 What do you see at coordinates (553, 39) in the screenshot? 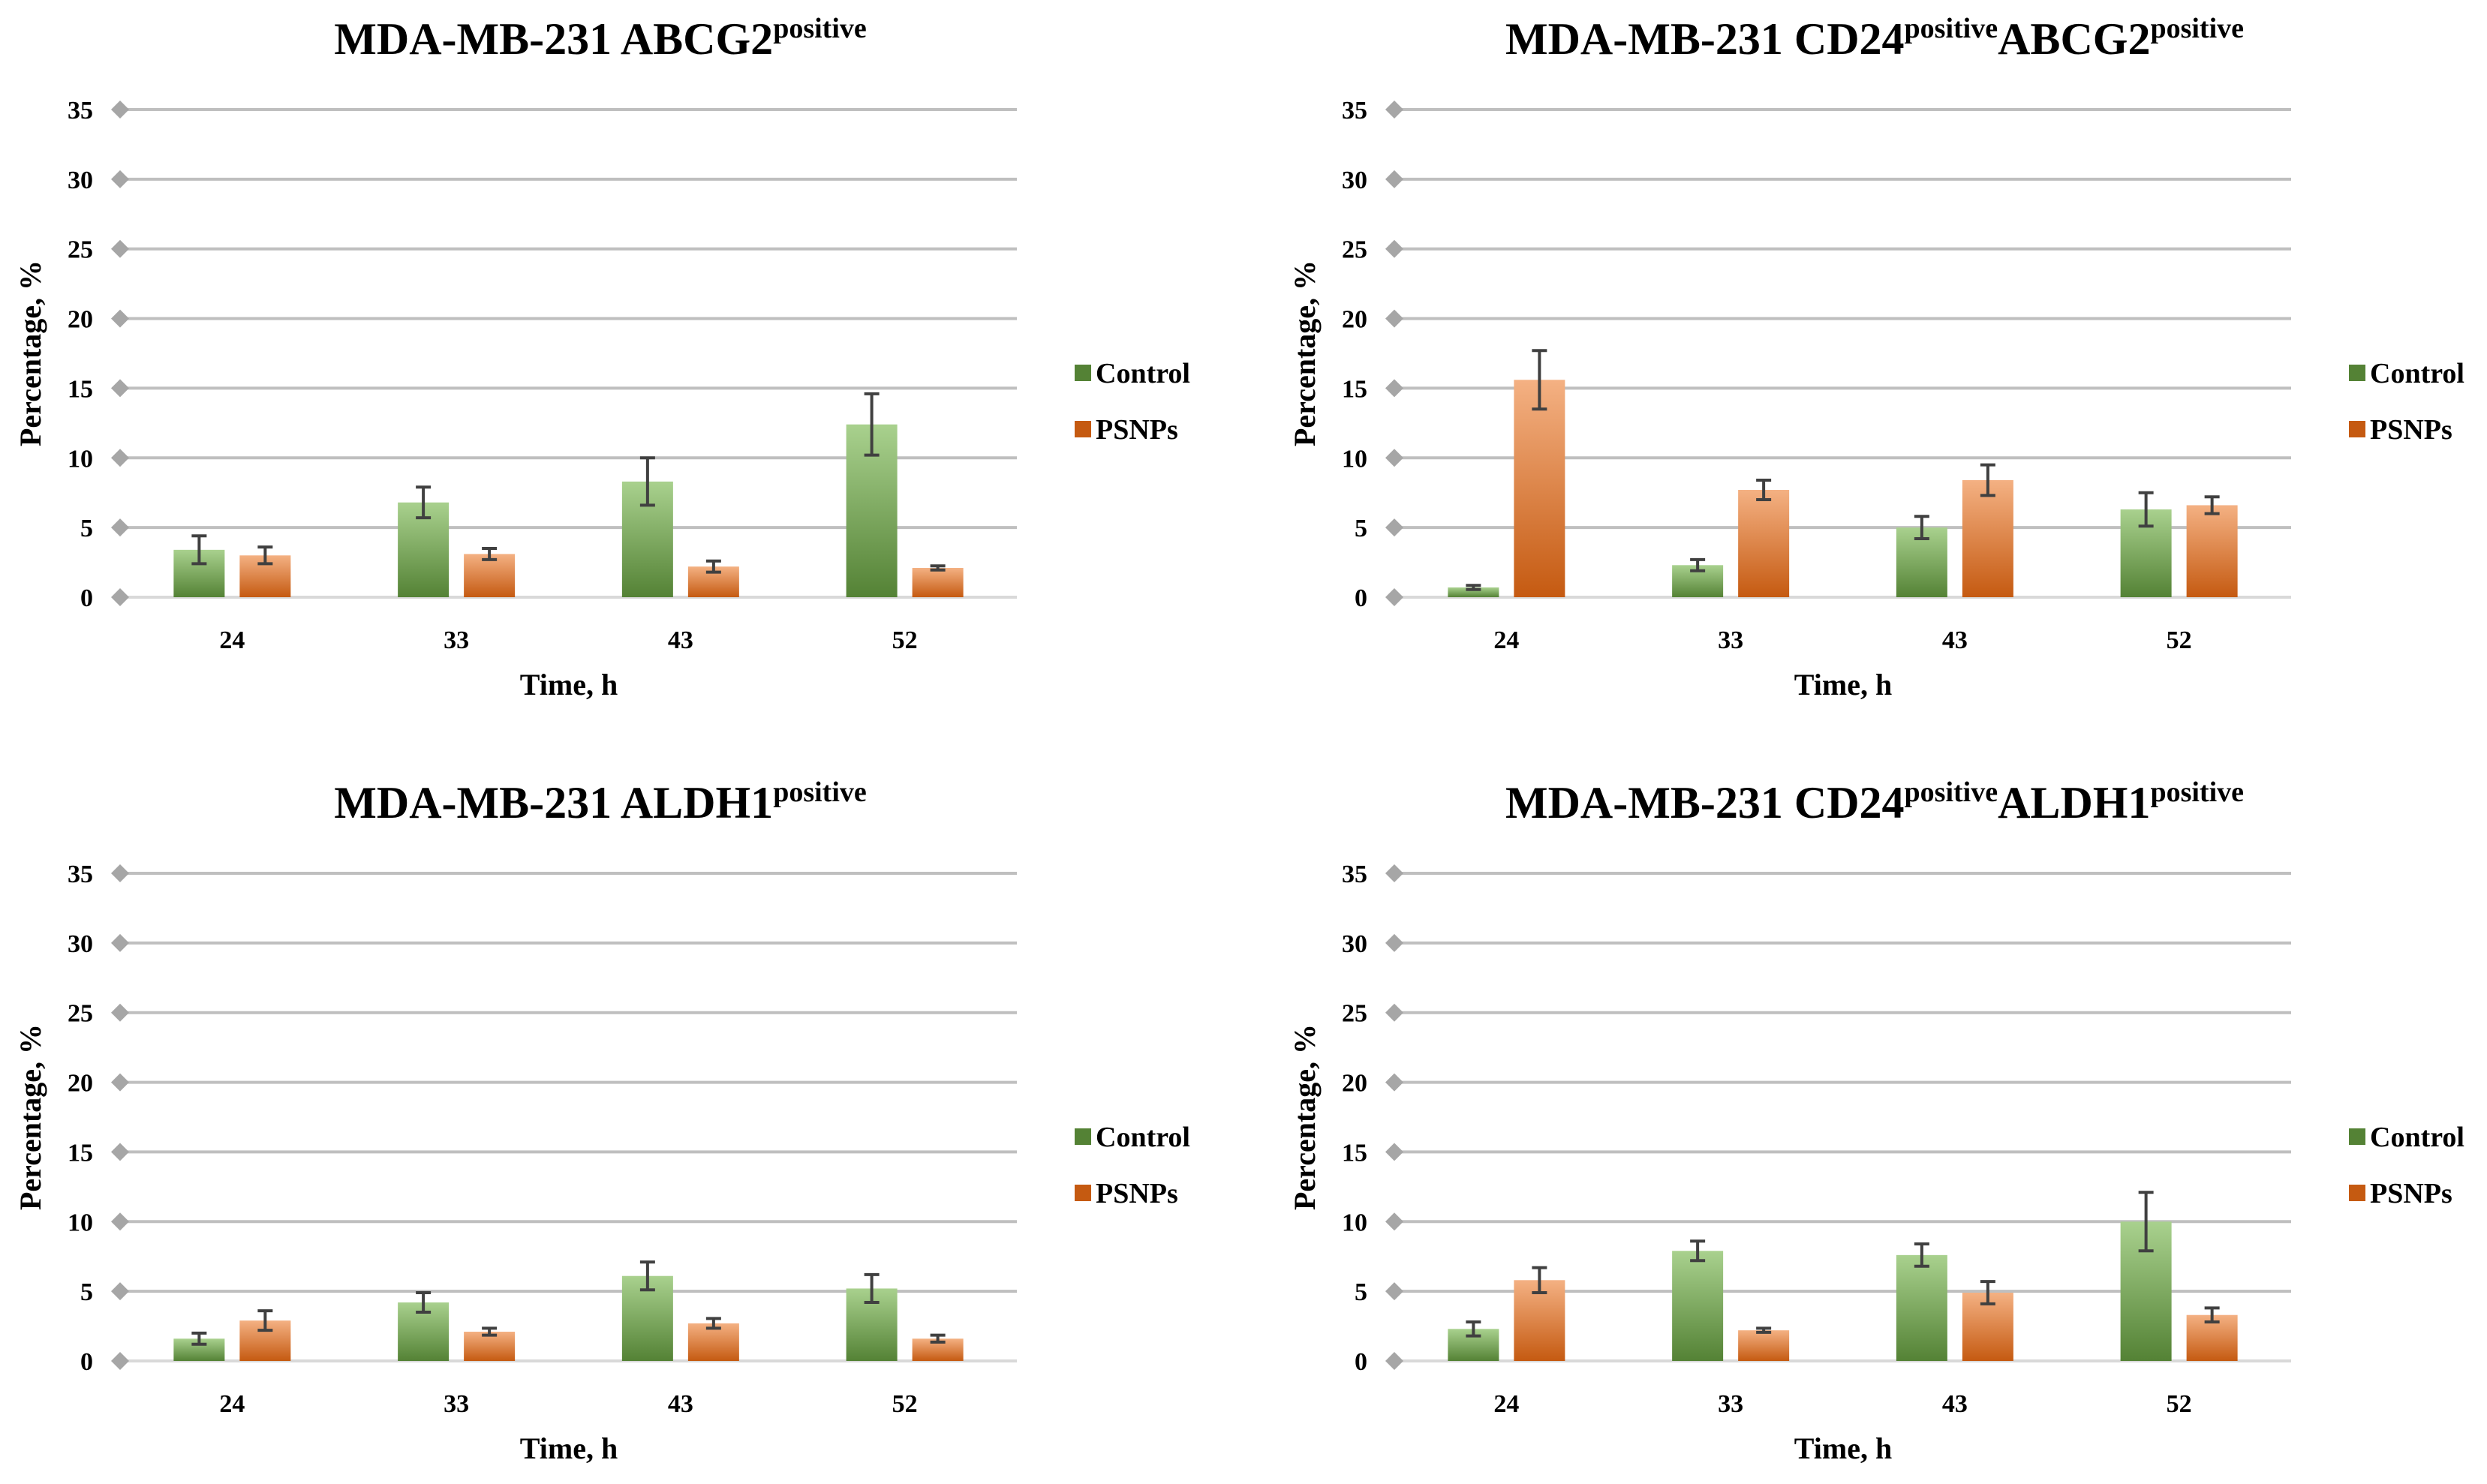
I see `title-part: MDA-MB-231 ABCG2` at bounding box center [553, 39].